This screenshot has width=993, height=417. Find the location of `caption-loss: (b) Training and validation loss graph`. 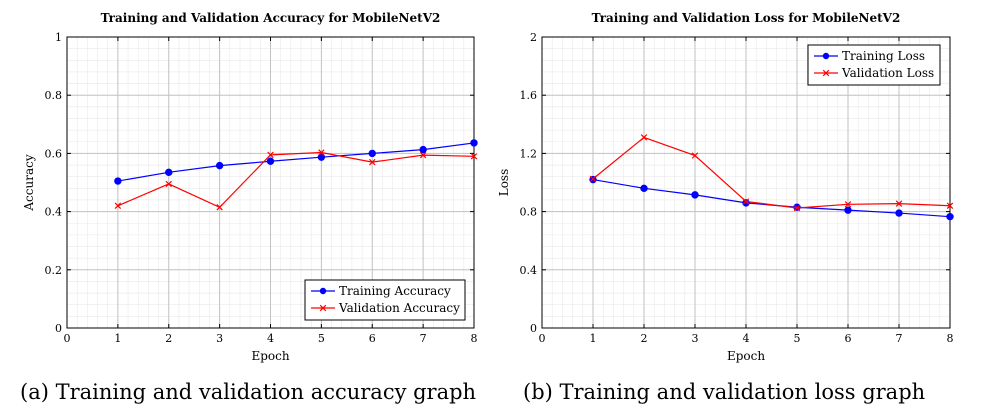

caption-loss: (b) Training and validation loss graph is located at coordinates (724, 392).